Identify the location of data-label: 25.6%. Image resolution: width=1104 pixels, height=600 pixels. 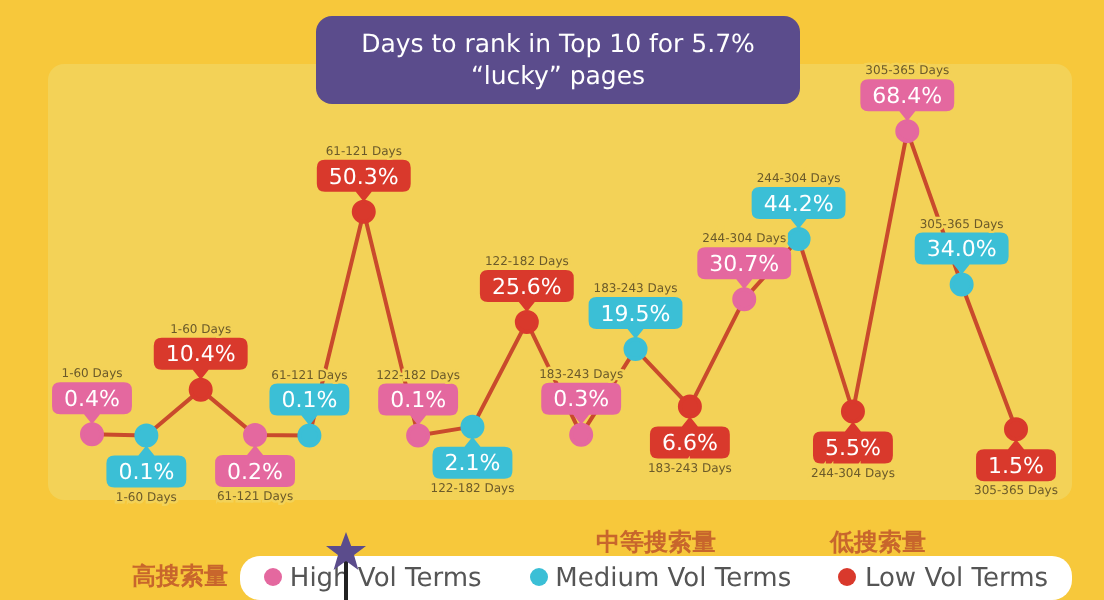
(526, 286).